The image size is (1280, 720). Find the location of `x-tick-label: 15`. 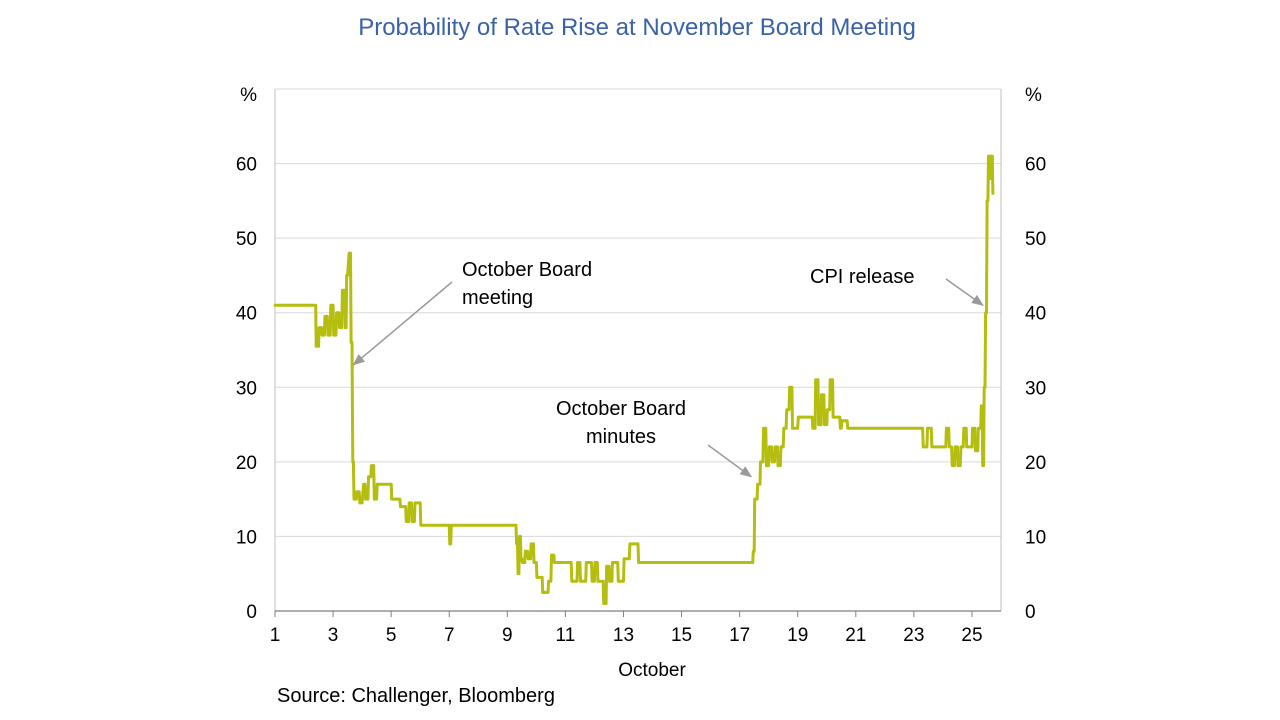

x-tick-label: 15 is located at coordinates (681, 635).